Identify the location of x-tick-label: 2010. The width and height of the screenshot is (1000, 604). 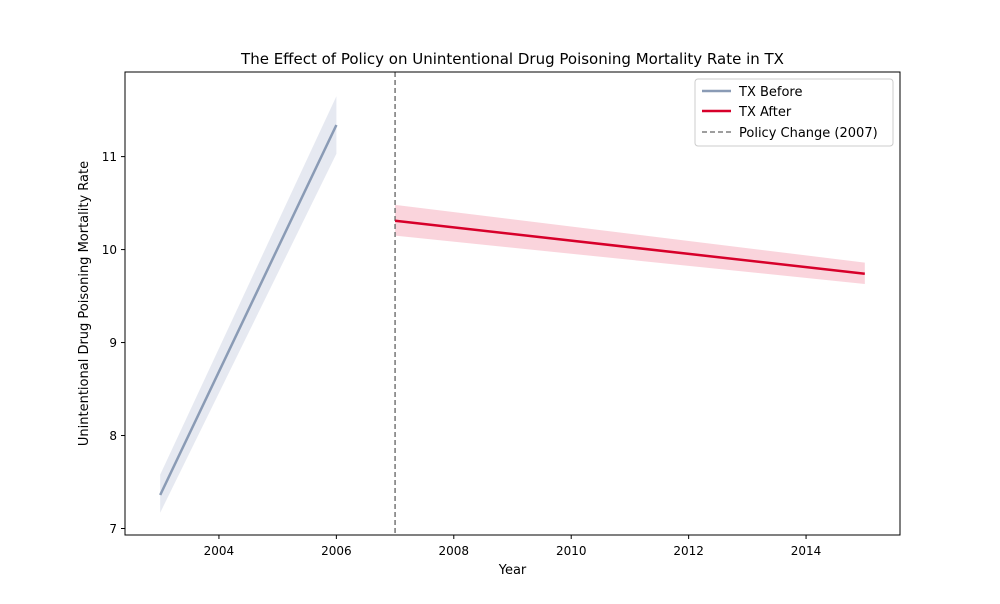
(571, 551).